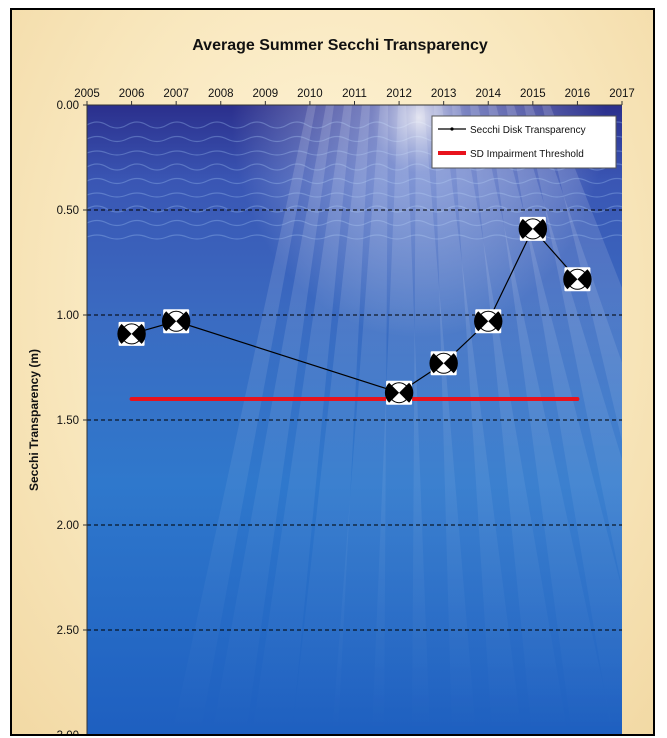 The height and width of the screenshot is (738, 667). Describe the element at coordinates (488, 94) in the screenshot. I see `x-tick-label: 2014` at that location.